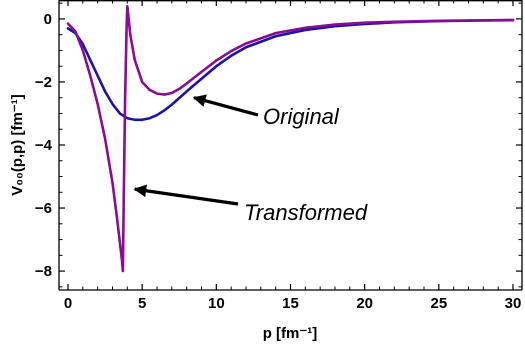 Image resolution: width=525 pixels, height=350 pixels. What do you see at coordinates (301, 116) in the screenshot?
I see `annotation-label-original: Original` at bounding box center [301, 116].